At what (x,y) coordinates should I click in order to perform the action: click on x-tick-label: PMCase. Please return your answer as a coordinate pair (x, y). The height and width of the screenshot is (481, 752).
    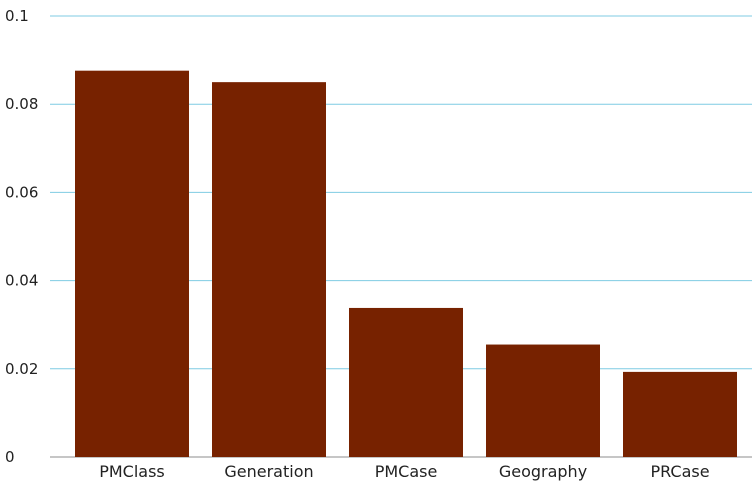
    Looking at the image, I should click on (406, 471).